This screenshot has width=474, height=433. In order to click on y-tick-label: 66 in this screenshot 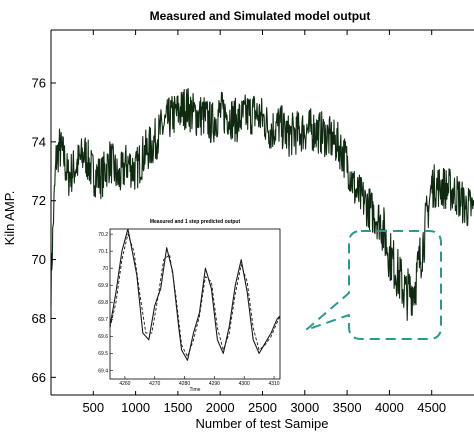, I will do `click(39, 377)`.